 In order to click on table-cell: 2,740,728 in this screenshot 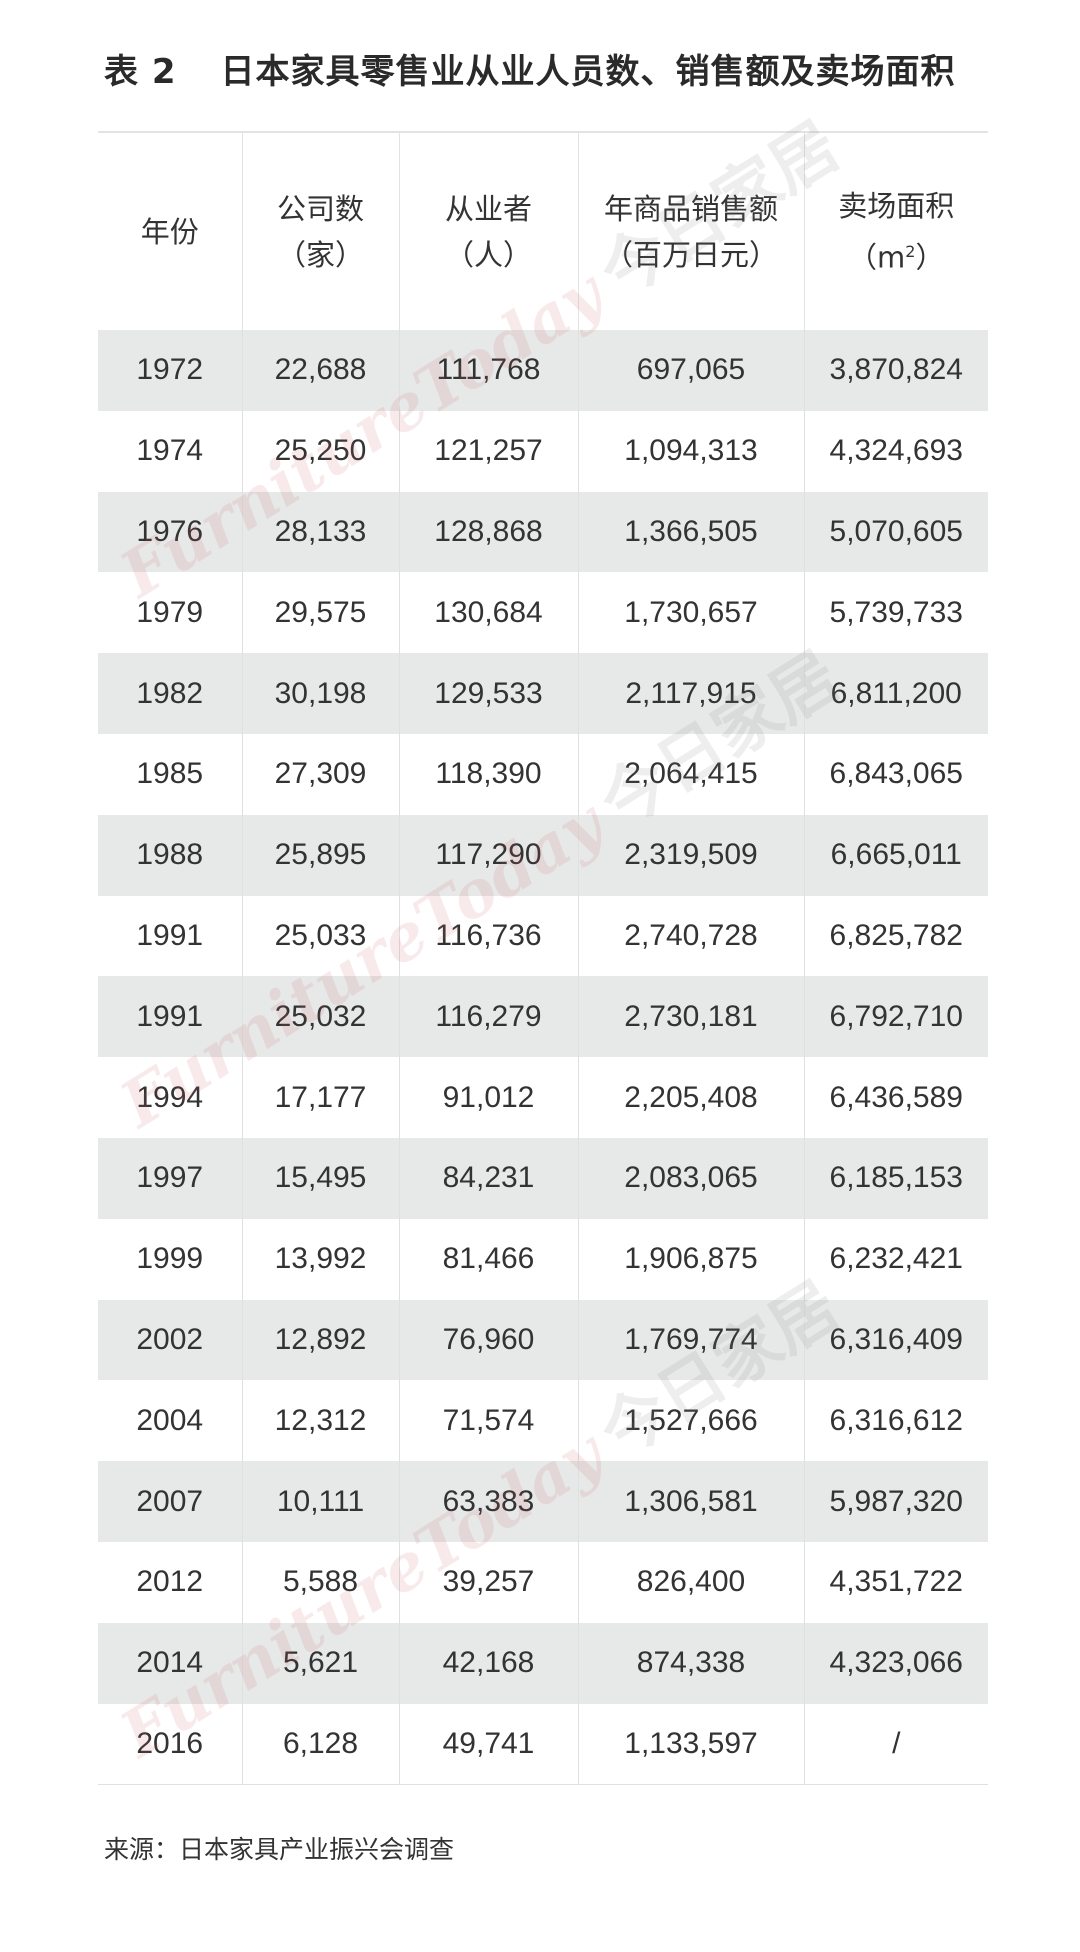, I will do `click(691, 936)`.